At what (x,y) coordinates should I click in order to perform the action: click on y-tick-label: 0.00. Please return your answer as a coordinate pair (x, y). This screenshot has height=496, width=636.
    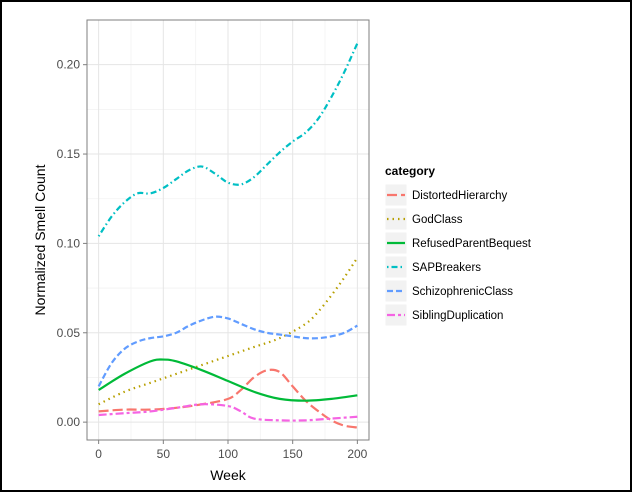
    Looking at the image, I should click on (69, 422).